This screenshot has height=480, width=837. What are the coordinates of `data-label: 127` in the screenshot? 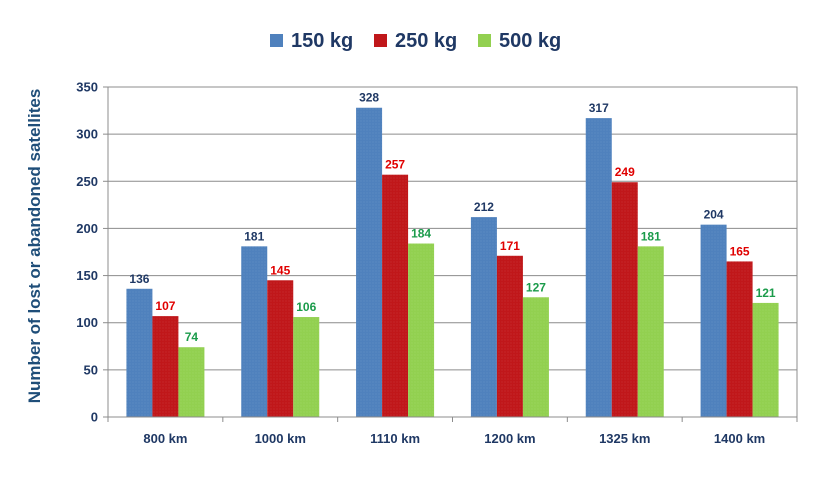 It's located at (536, 287).